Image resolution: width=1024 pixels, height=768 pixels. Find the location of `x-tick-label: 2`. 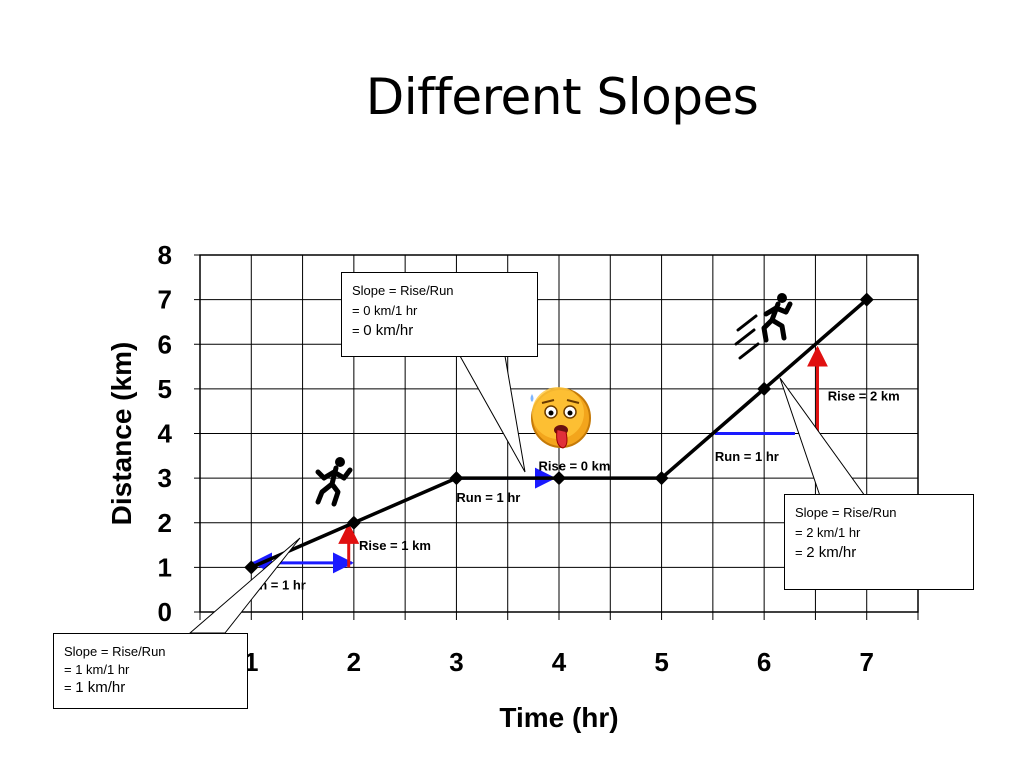

x-tick-label: 2 is located at coordinates (354, 662).